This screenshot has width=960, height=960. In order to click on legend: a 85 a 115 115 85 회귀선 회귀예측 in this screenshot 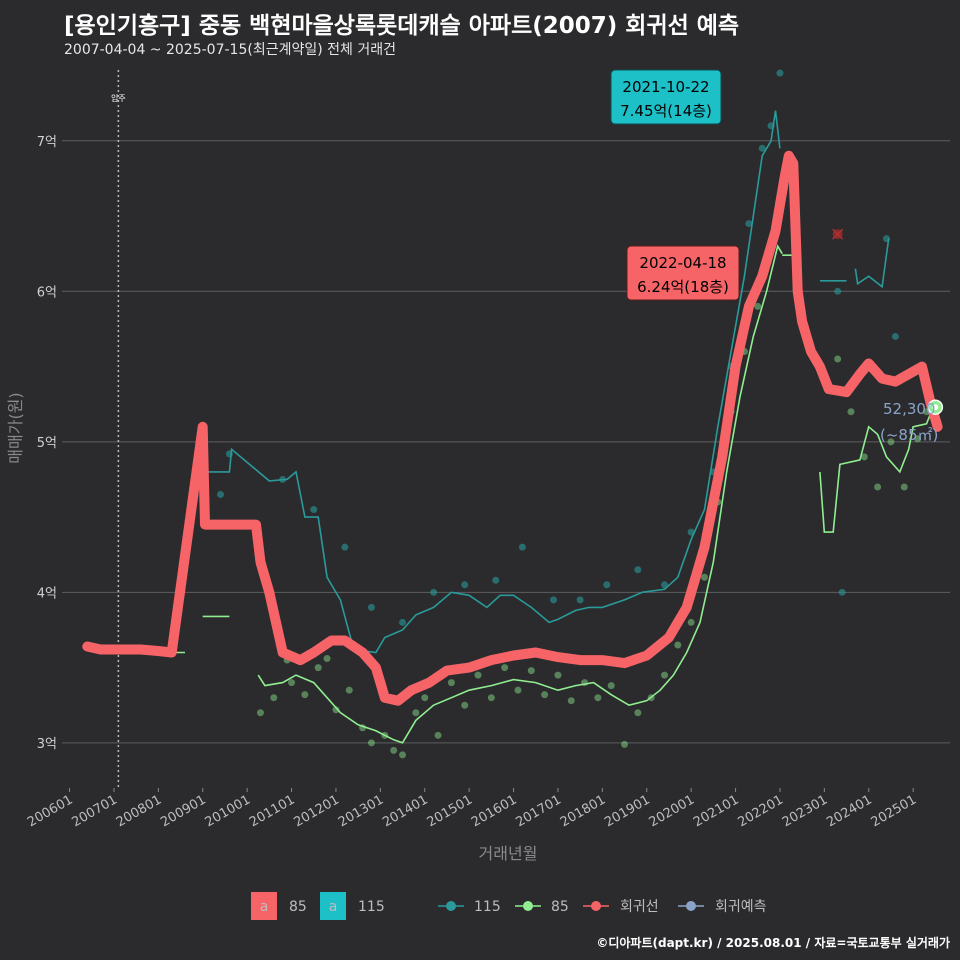, I will do `click(509, 906)`.